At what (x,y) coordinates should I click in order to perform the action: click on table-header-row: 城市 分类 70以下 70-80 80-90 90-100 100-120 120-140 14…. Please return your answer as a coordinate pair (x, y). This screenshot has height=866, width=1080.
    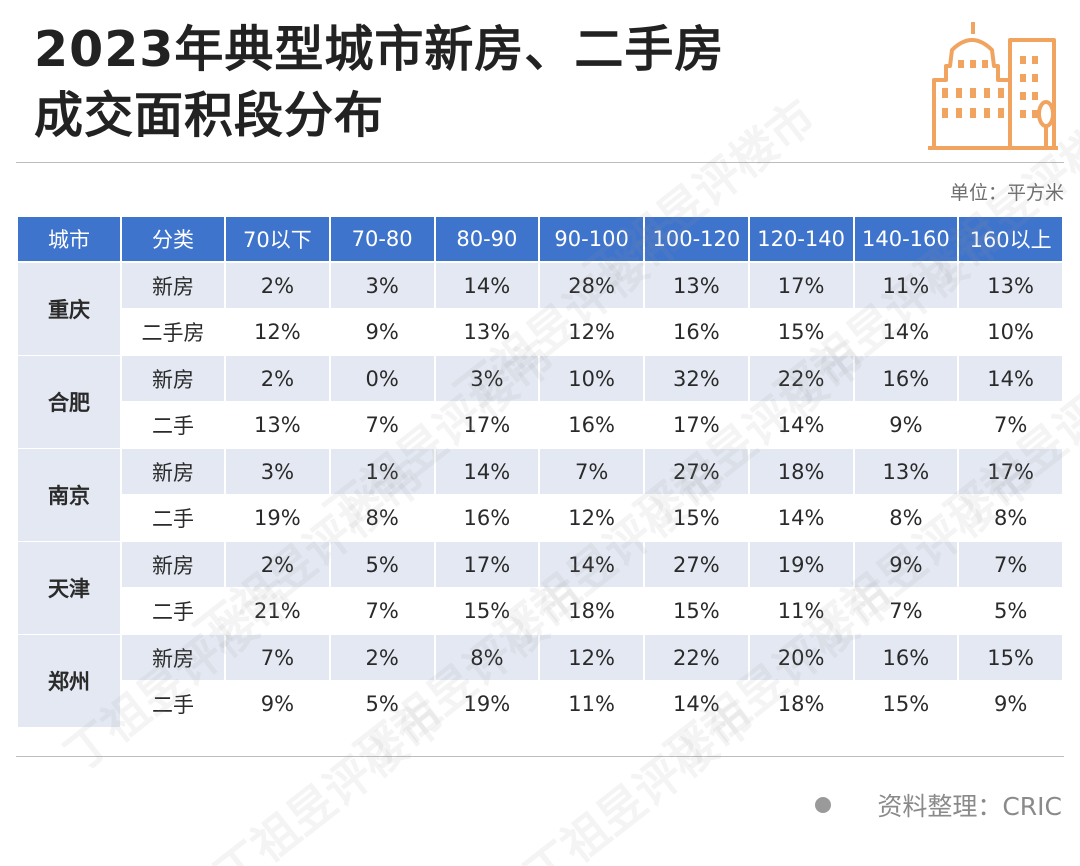
    Looking at the image, I should click on (540, 240).